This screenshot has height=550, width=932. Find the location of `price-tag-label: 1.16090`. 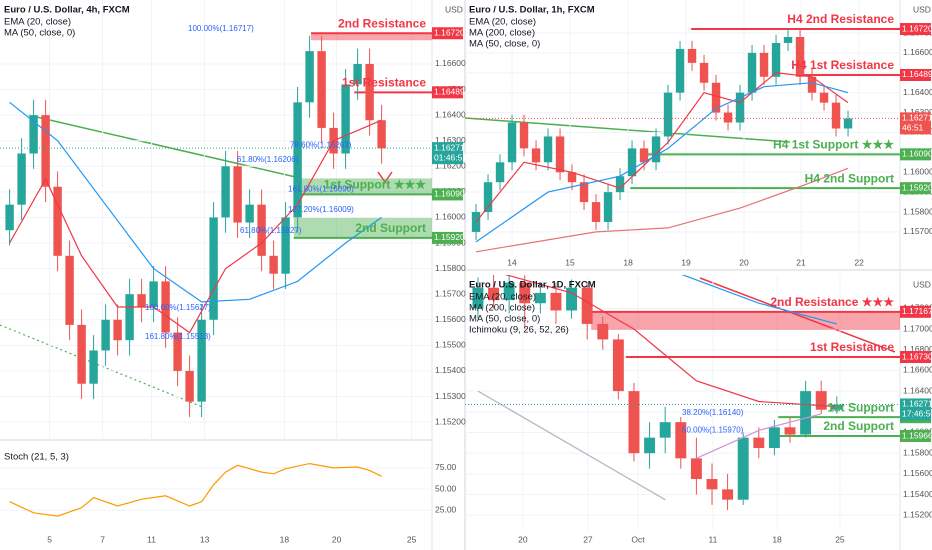

price-tag-label: 1.16090 is located at coordinates (917, 154).